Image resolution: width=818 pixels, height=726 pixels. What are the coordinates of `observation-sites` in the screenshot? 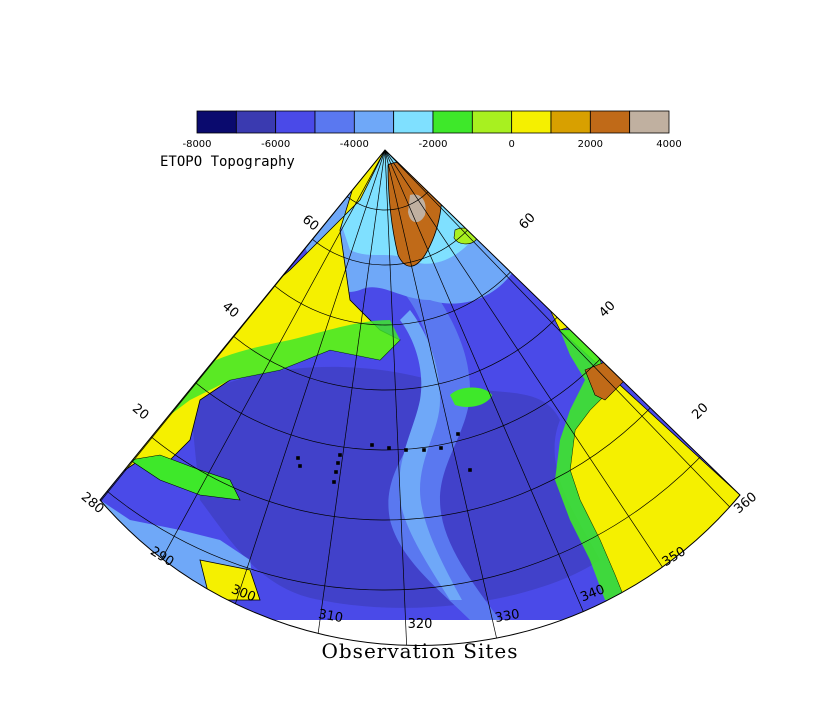 It's located at (384, 458).